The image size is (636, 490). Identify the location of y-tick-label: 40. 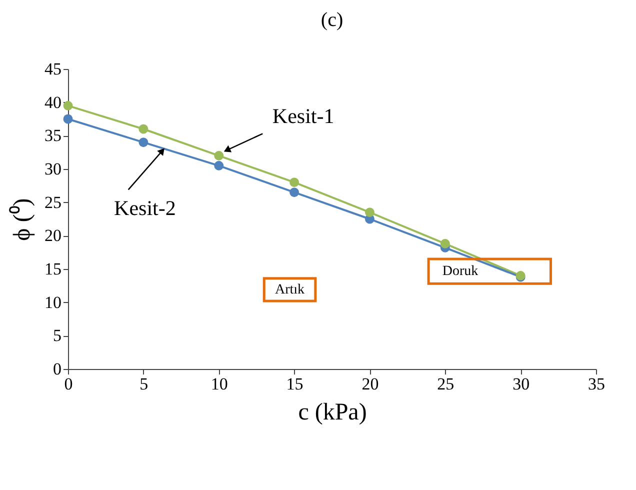
(53, 102).